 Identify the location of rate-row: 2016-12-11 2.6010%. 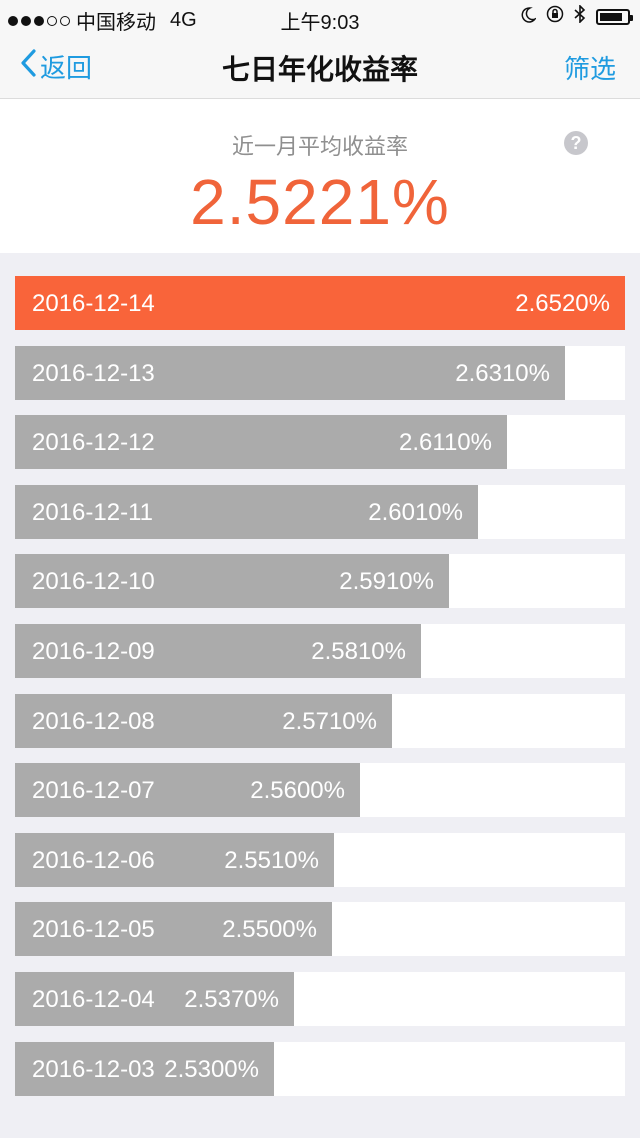
(320, 511).